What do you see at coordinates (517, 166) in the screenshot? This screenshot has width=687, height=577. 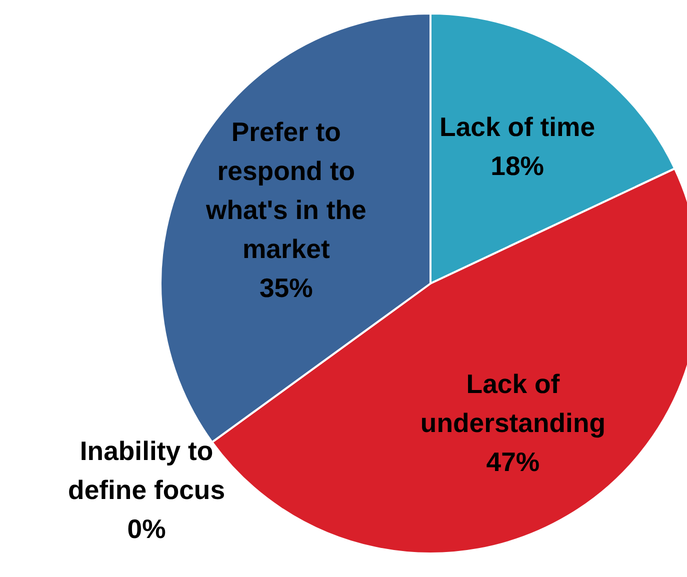 I see `data-label: 18%` at bounding box center [517, 166].